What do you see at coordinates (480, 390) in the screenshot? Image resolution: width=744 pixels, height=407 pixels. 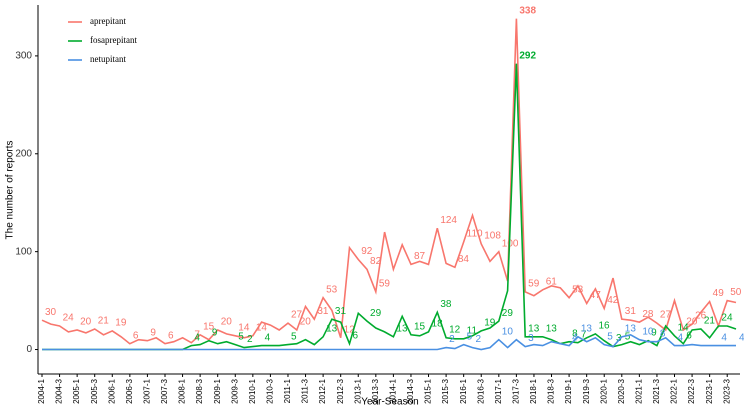 I see `x-tick-label: 2016-3` at bounding box center [480, 390].